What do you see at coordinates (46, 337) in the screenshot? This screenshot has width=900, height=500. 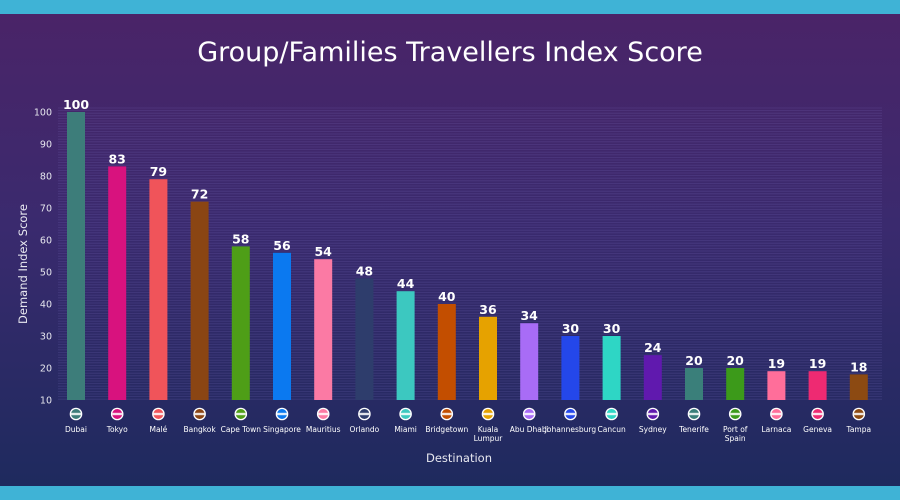 I see `y-tick-label: 30` at bounding box center [46, 337].